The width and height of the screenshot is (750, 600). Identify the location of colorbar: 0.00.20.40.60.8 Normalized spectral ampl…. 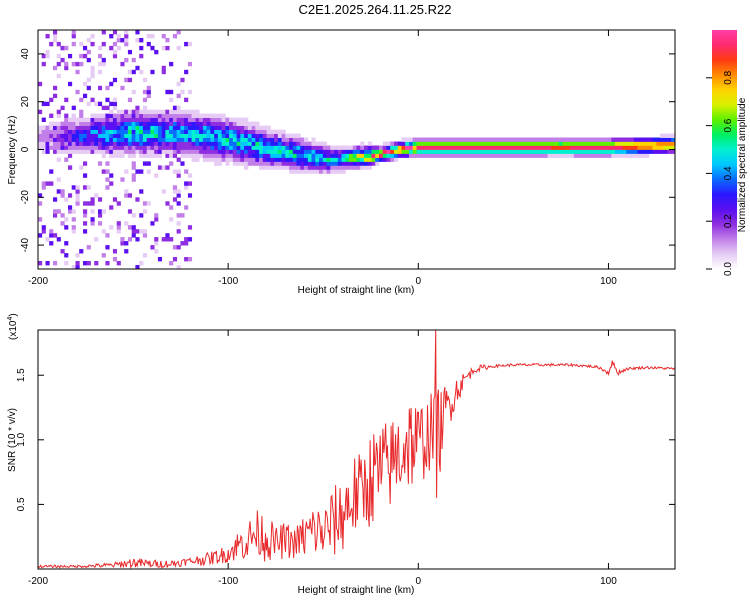
(727, 153).